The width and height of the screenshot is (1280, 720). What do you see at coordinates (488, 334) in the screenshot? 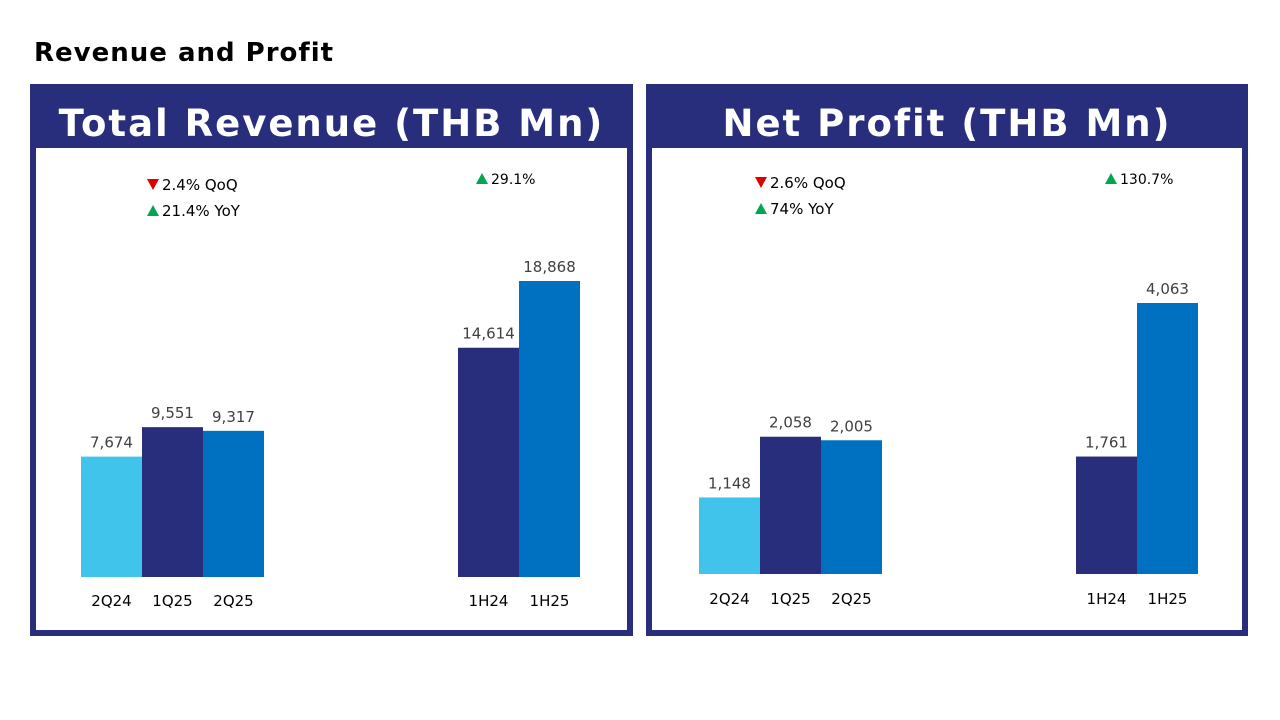
I see `data-label-1h24: 14,614` at bounding box center [488, 334].